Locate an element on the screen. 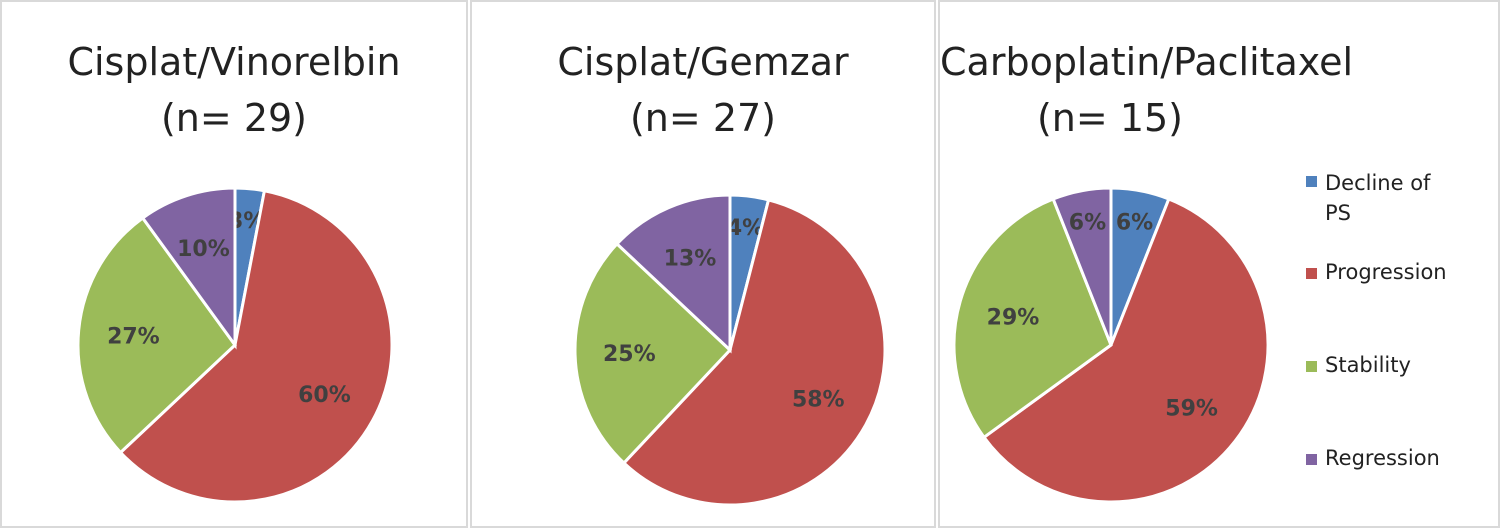  legend-label: Stability is located at coordinates (1368, 365).